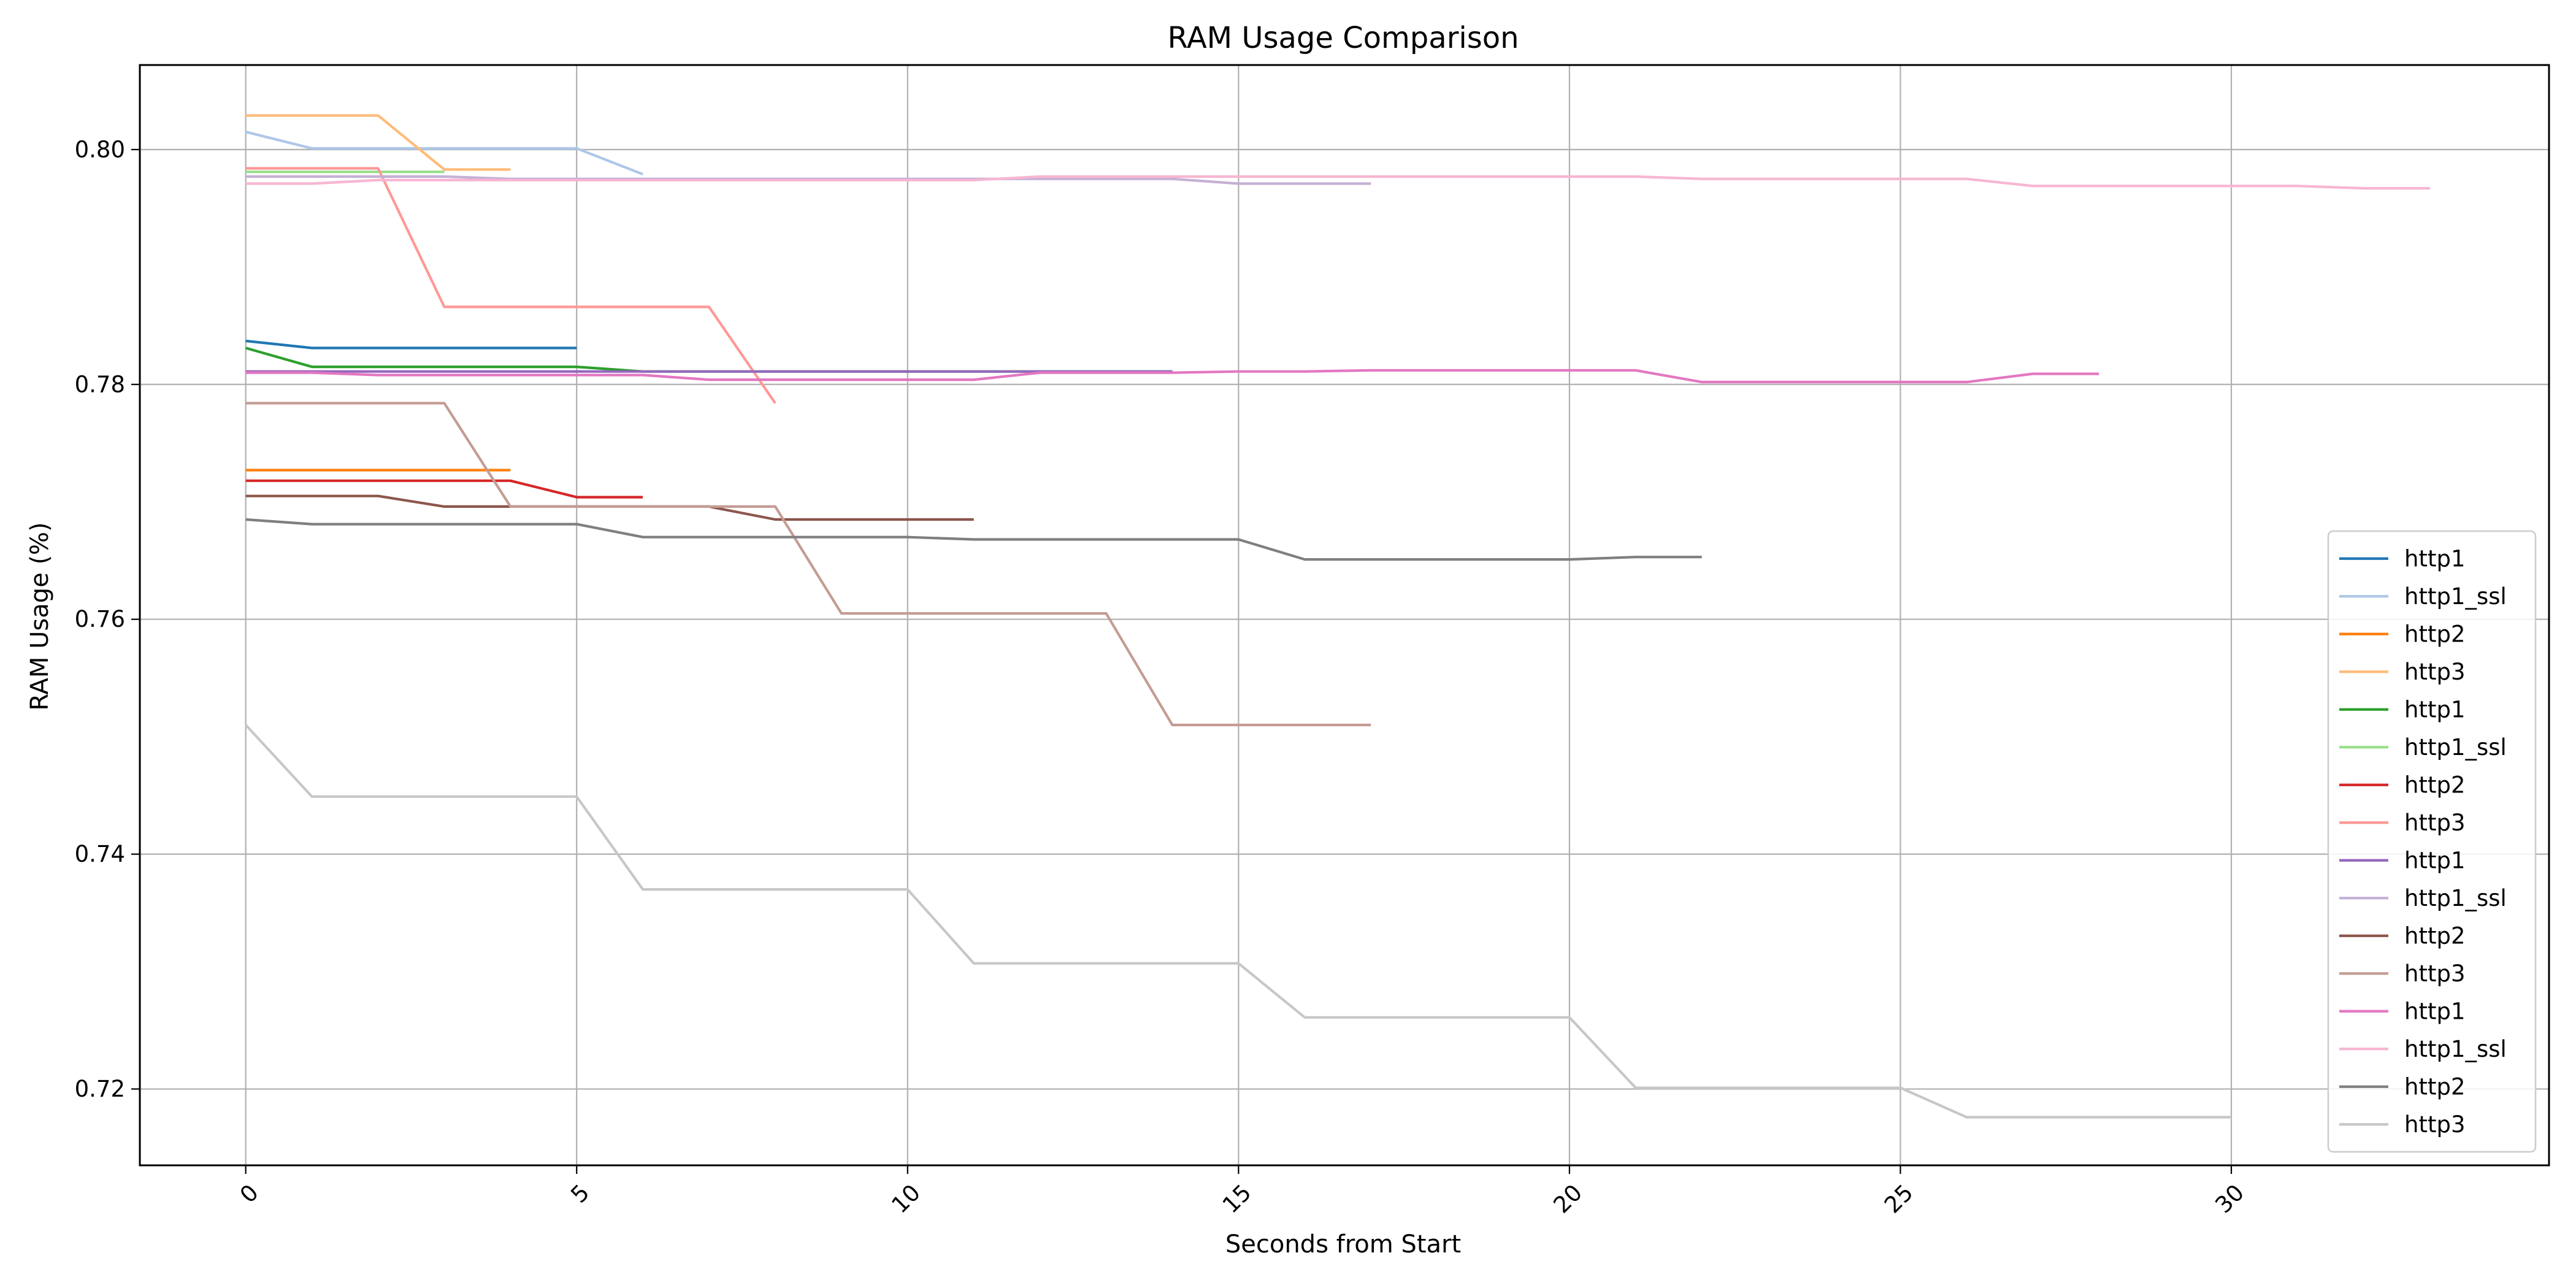 The height and width of the screenshot is (1288, 2576). I want to click on y-tick-label: 0.72, so click(100, 1089).